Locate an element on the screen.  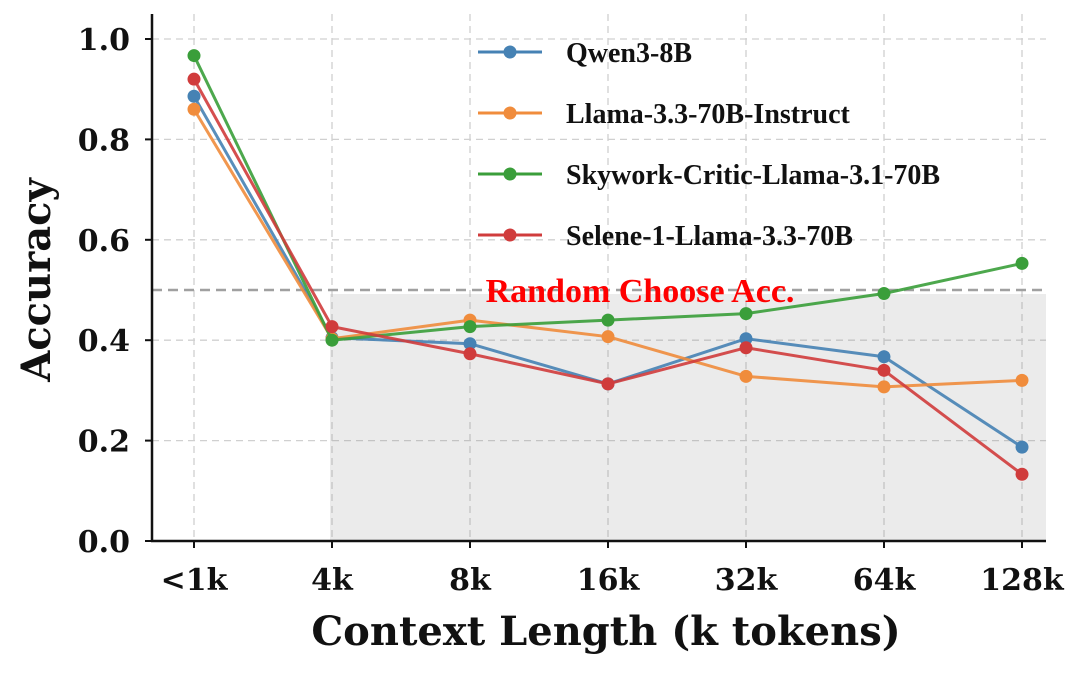
y-tick-label: 0.2 is located at coordinates (104, 442).